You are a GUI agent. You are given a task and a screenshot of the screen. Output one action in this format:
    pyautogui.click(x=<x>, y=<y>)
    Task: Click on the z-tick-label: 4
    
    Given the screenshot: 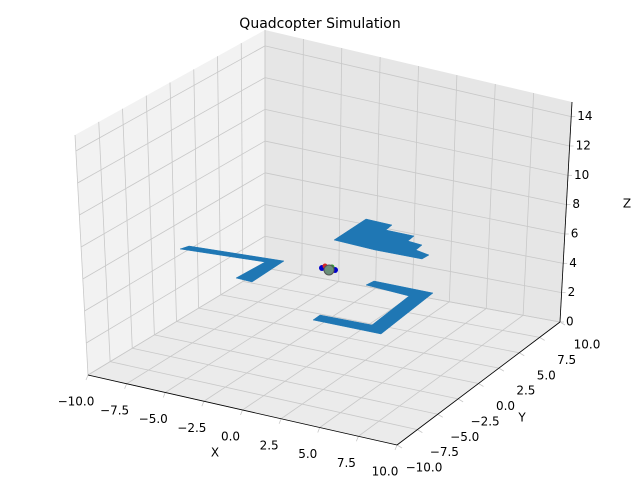 What is the action you would take?
    pyautogui.click(x=573, y=263)
    